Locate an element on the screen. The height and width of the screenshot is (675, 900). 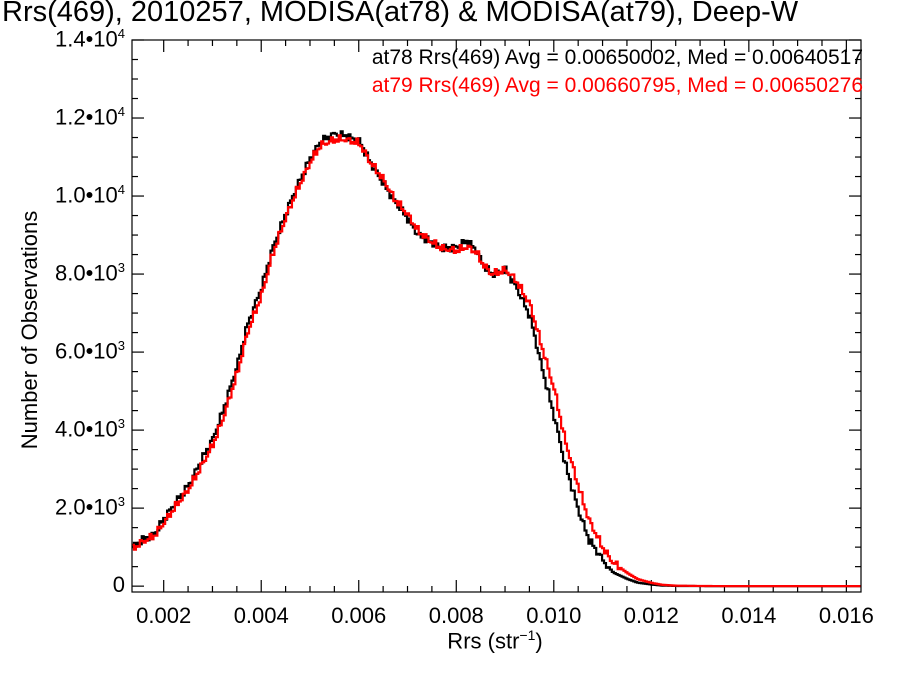
x-tick-label: 0.004 is located at coordinates (261, 615).